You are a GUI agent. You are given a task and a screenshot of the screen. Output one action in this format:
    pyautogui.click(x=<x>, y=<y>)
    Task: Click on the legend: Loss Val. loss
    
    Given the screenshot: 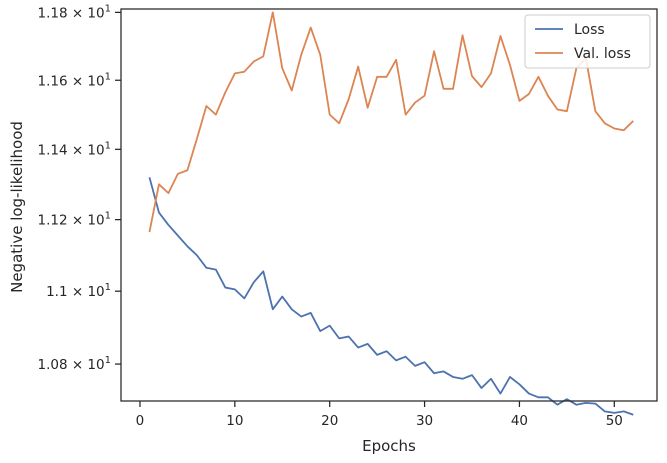 What is the action you would take?
    pyautogui.click(x=587, y=41)
    